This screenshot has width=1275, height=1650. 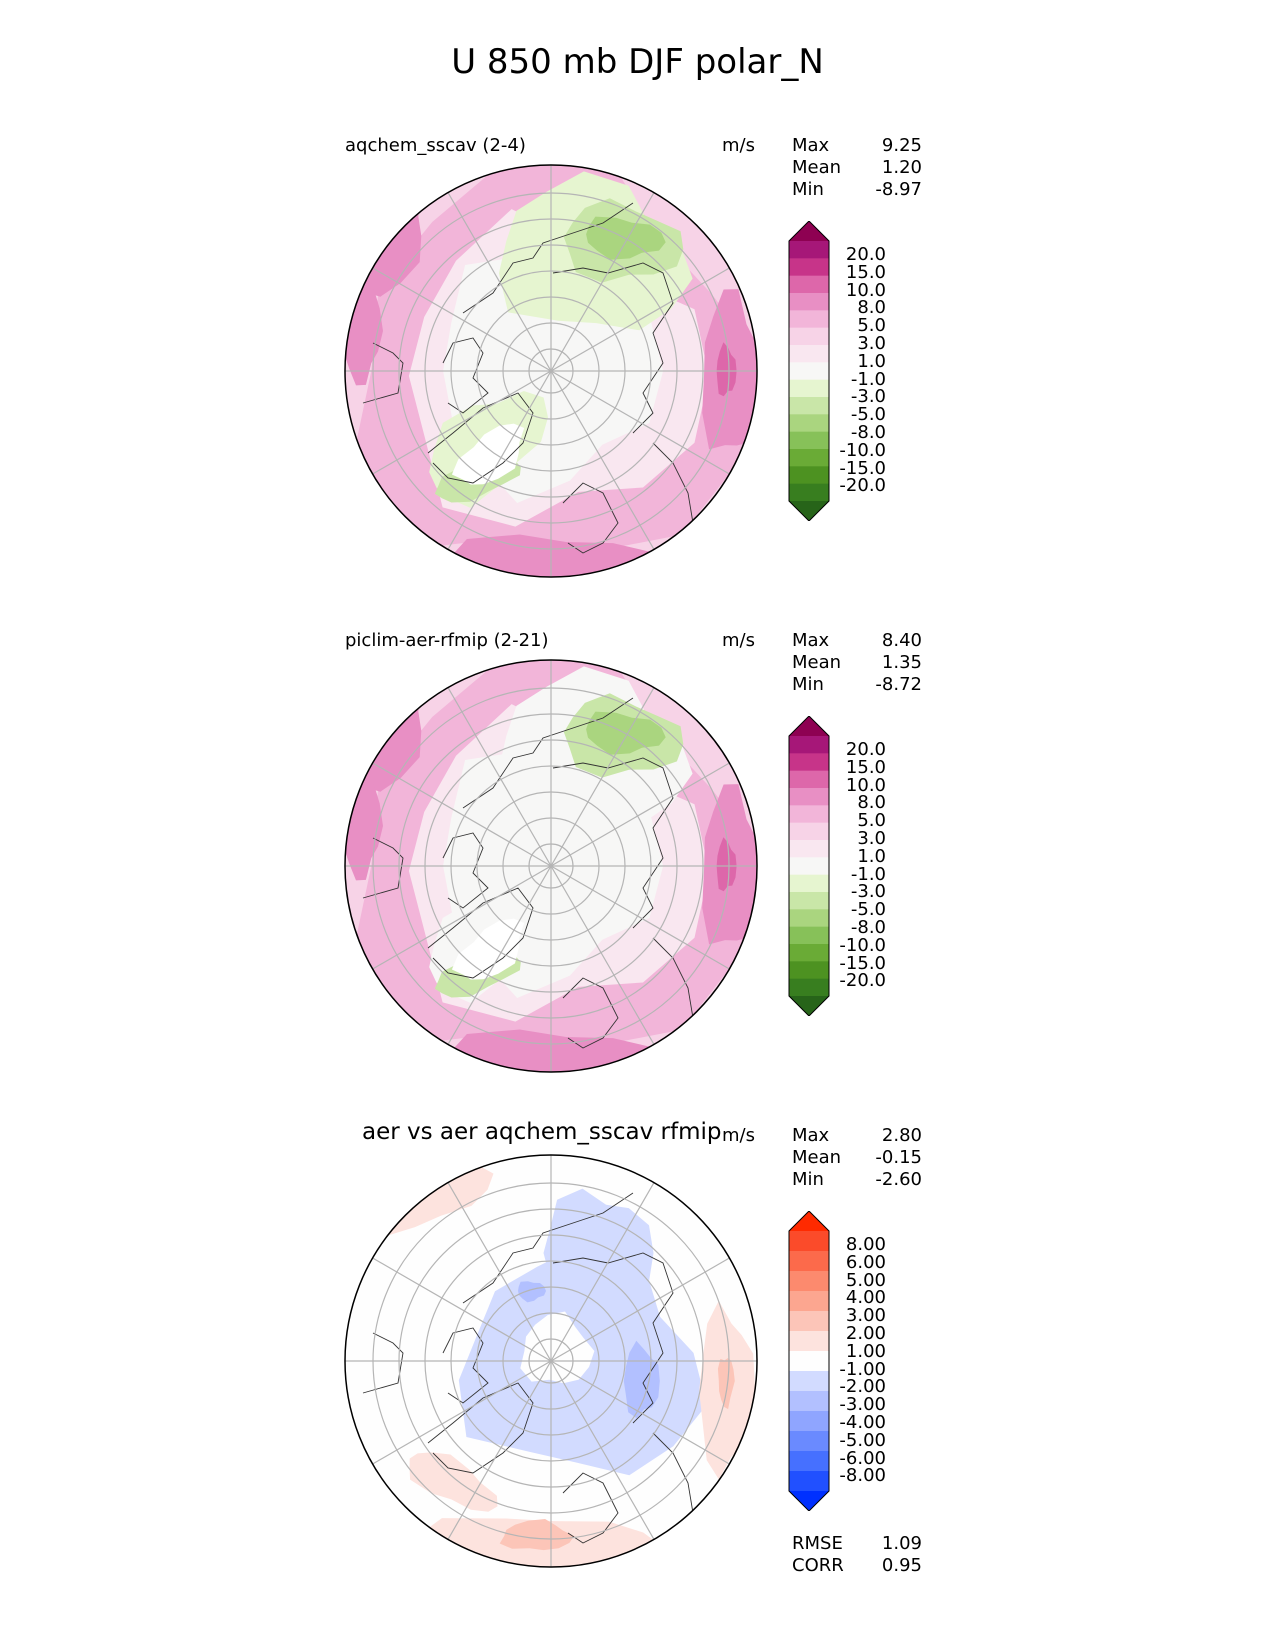 I want to click on panel-title: aer vs aer aqchem_sscav rfmip, so click(x=542, y=1132).